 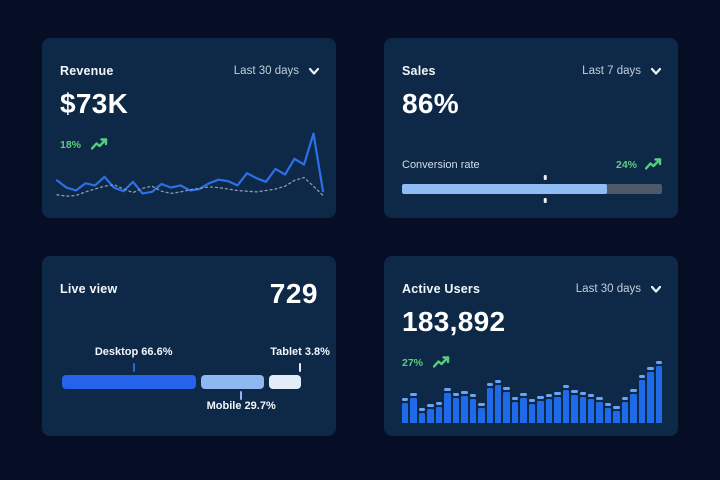 I want to click on device-tick-tablet, so click(x=300, y=367).